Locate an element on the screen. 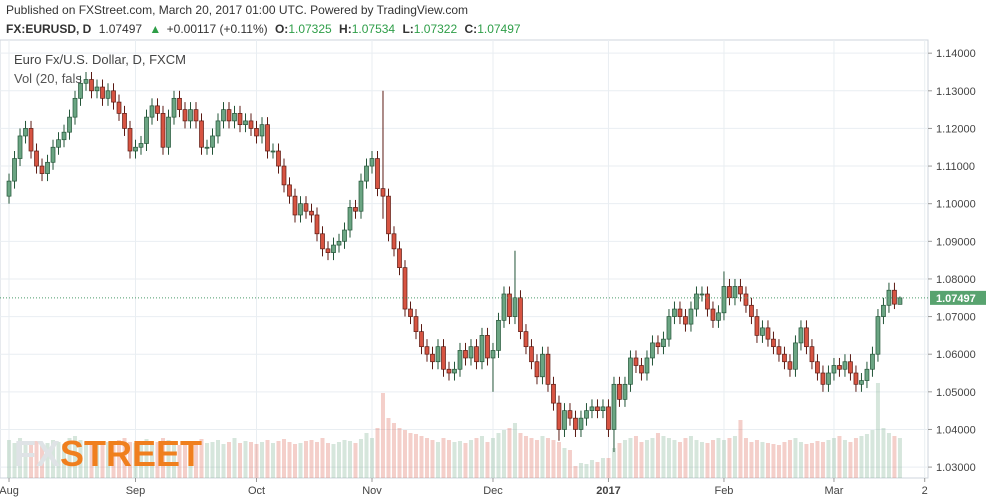 The image size is (988, 503). x-tick-label: Dec is located at coordinates (493, 491).